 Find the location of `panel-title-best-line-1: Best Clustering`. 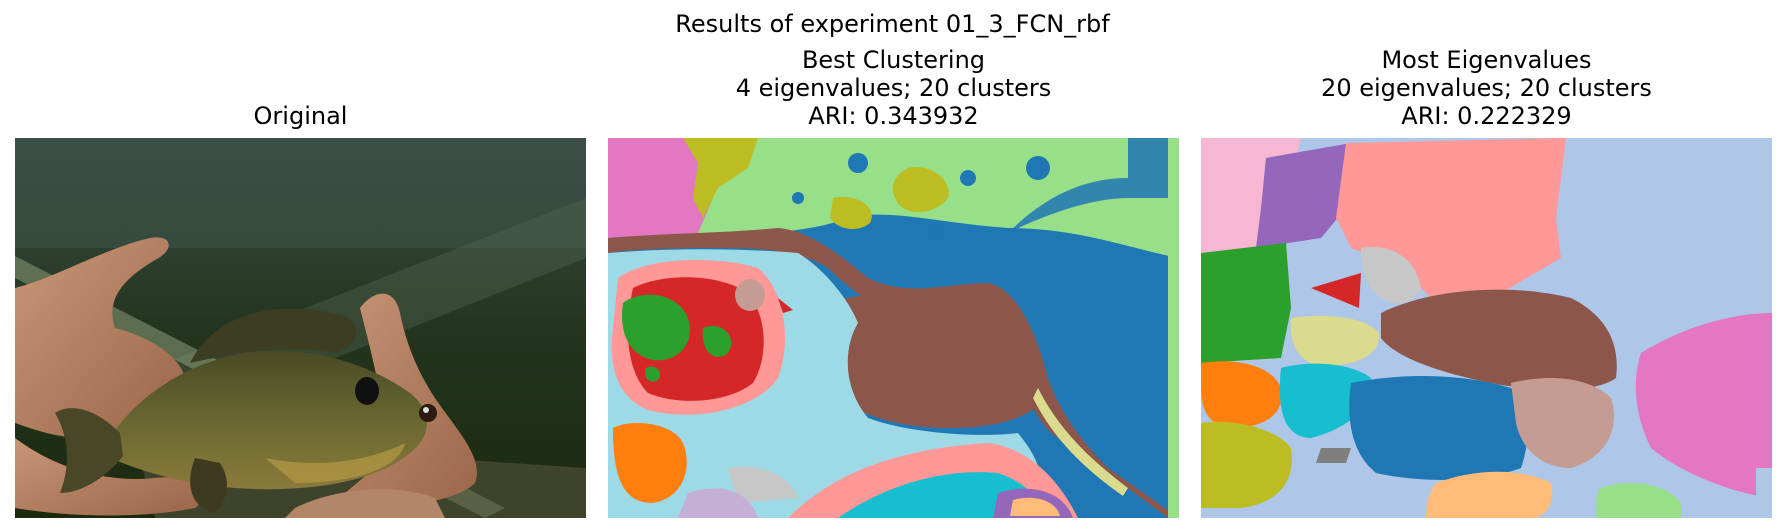

panel-title-best-line-1: Best Clustering is located at coordinates (893, 60).